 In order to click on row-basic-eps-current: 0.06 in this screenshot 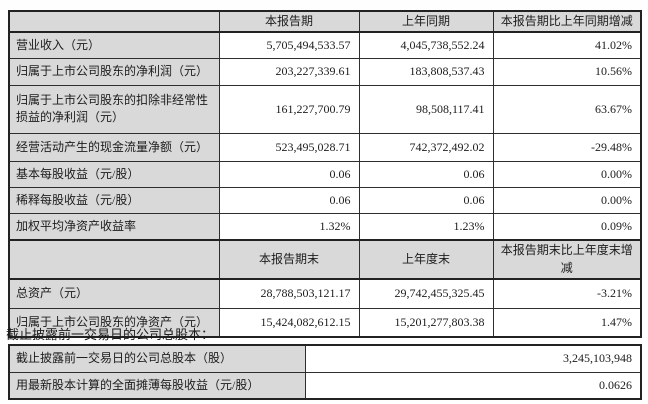, I will do `click(289, 174)`.